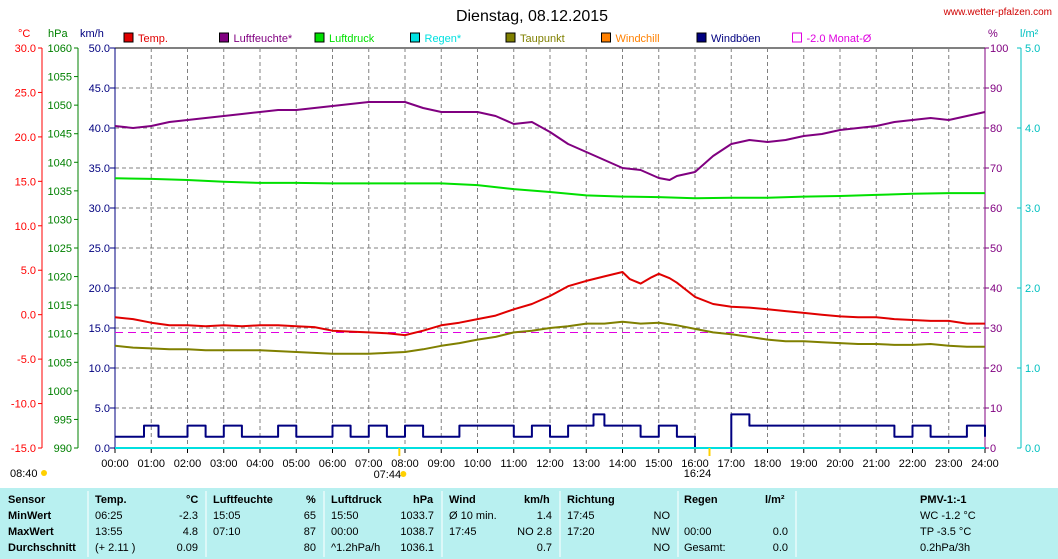 Image resolution: width=1058 pixels, height=559 pixels. What do you see at coordinates (550, 464) in the screenshot?
I see `time-tick-label: 12:00` at bounding box center [550, 464].